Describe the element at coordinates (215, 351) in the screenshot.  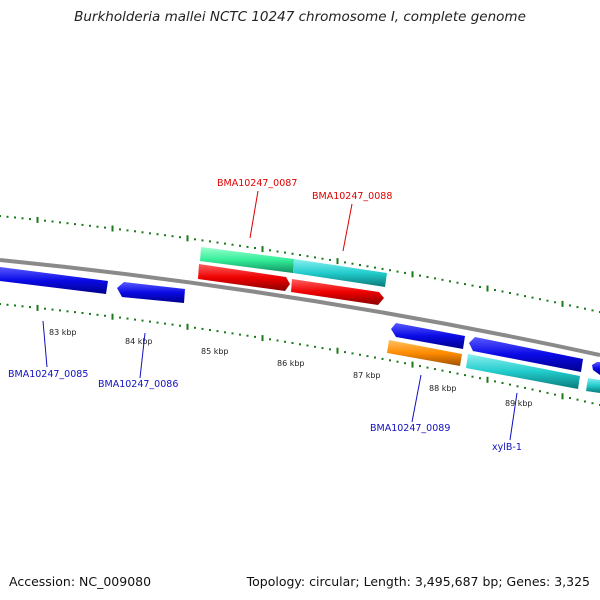
I see `scale-label: 85 kbp` at that location.